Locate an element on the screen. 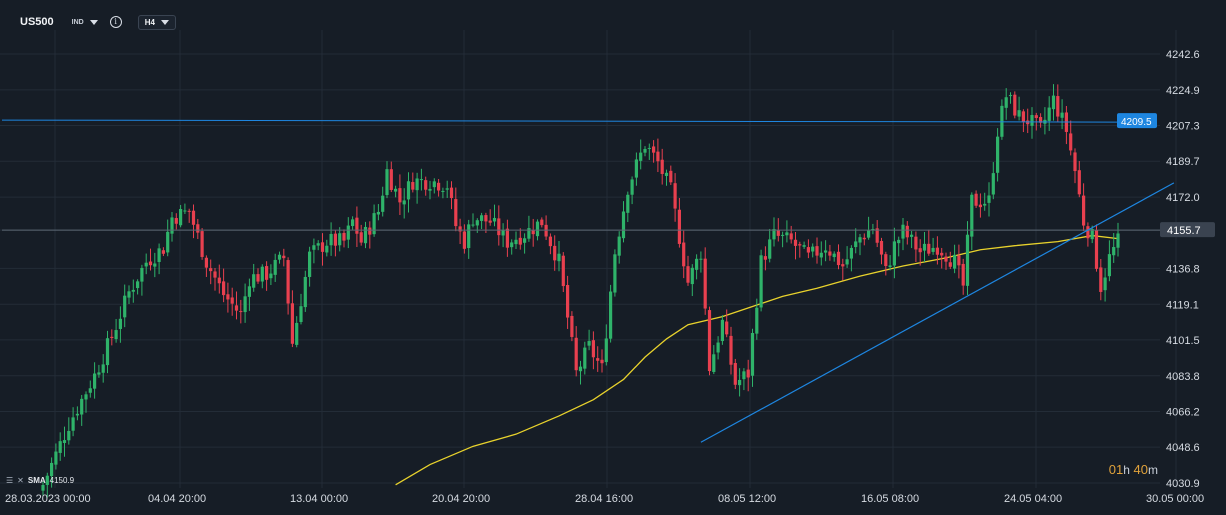 The image size is (1226, 515). y-tick-label: 4189.7 is located at coordinates (1183, 162).